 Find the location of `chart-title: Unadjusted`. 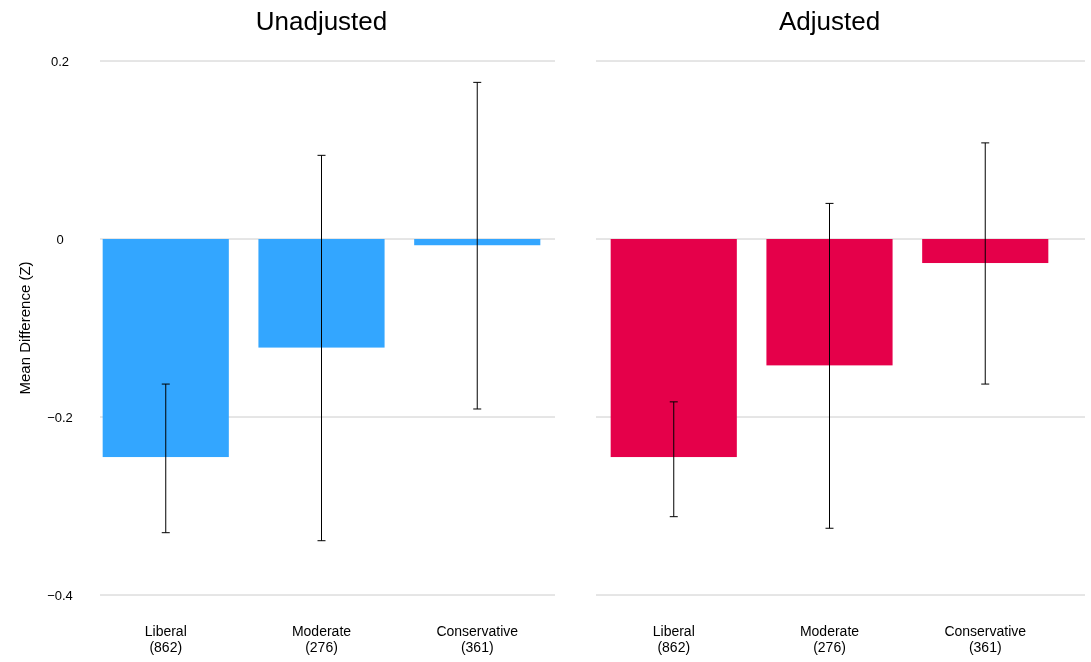

chart-title: Unadjusted is located at coordinates (321, 21).